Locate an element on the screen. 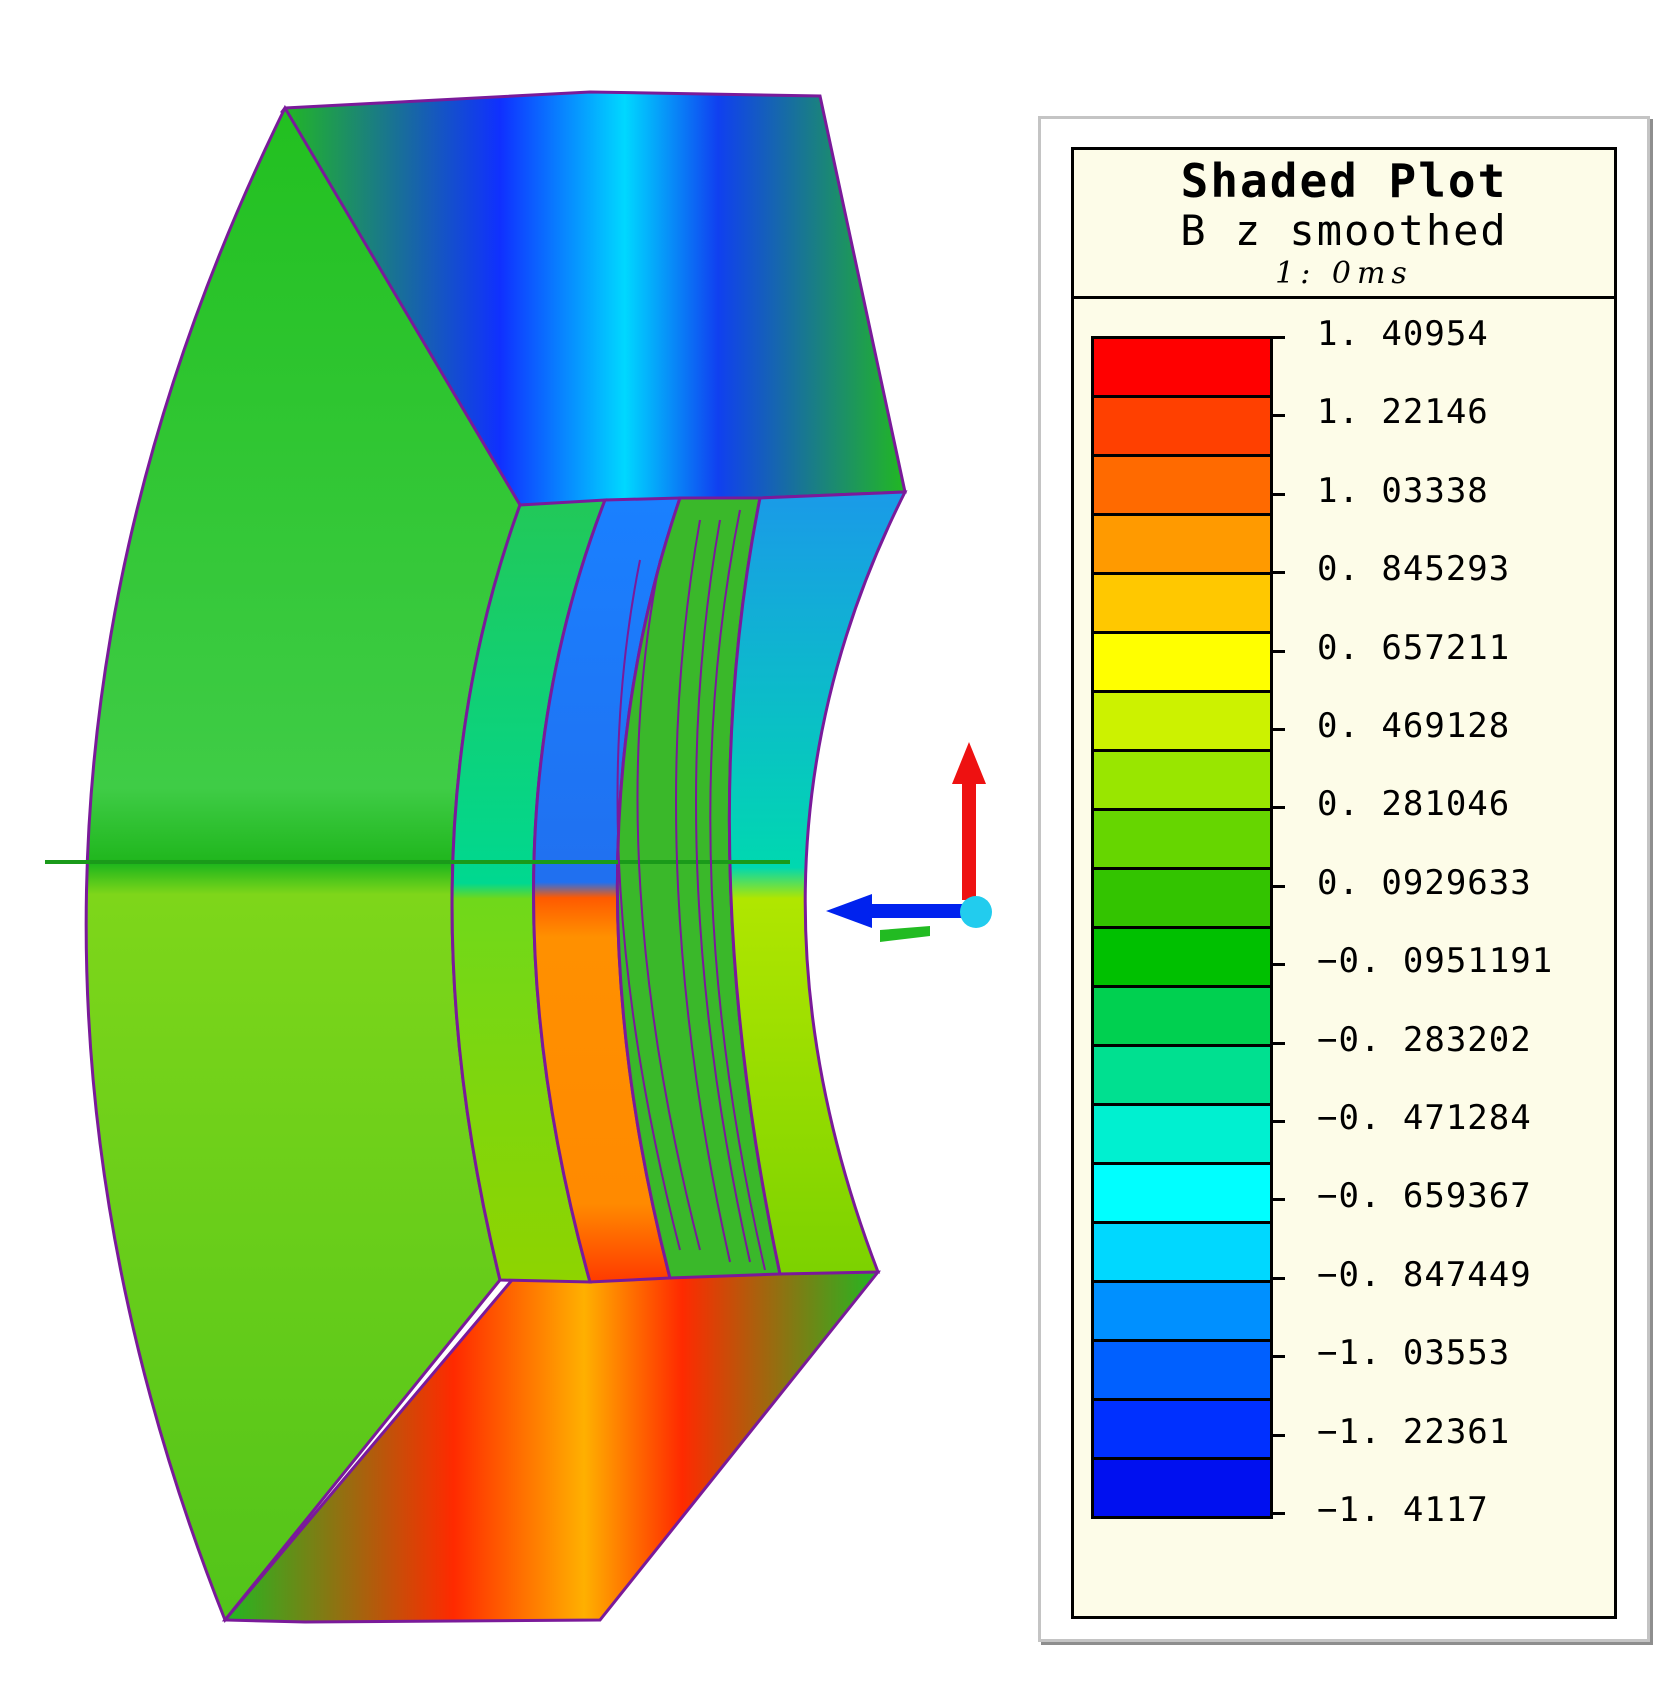 The height and width of the screenshot is (1706, 1666). colorbar-tick-label: 1. 03338 is located at coordinates (1403, 490).